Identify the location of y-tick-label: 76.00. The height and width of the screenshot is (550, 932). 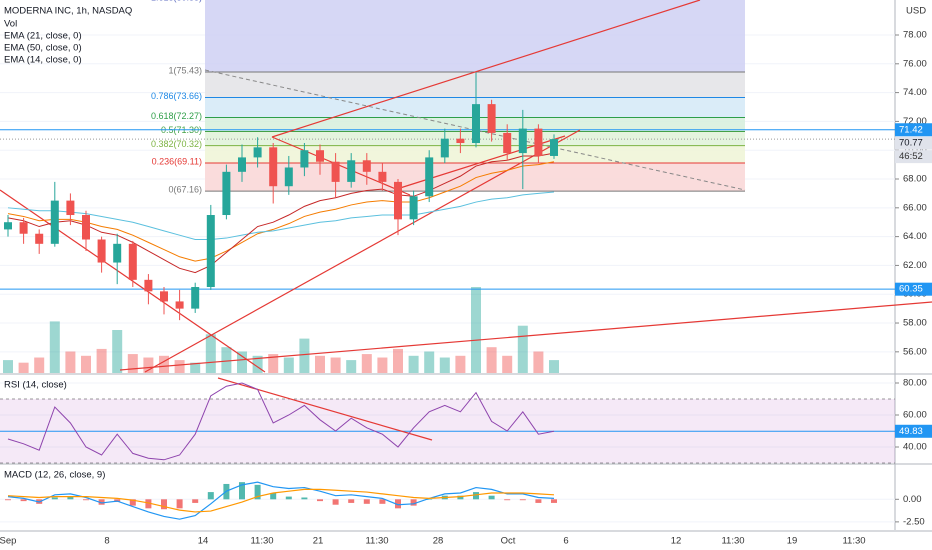
(915, 63).